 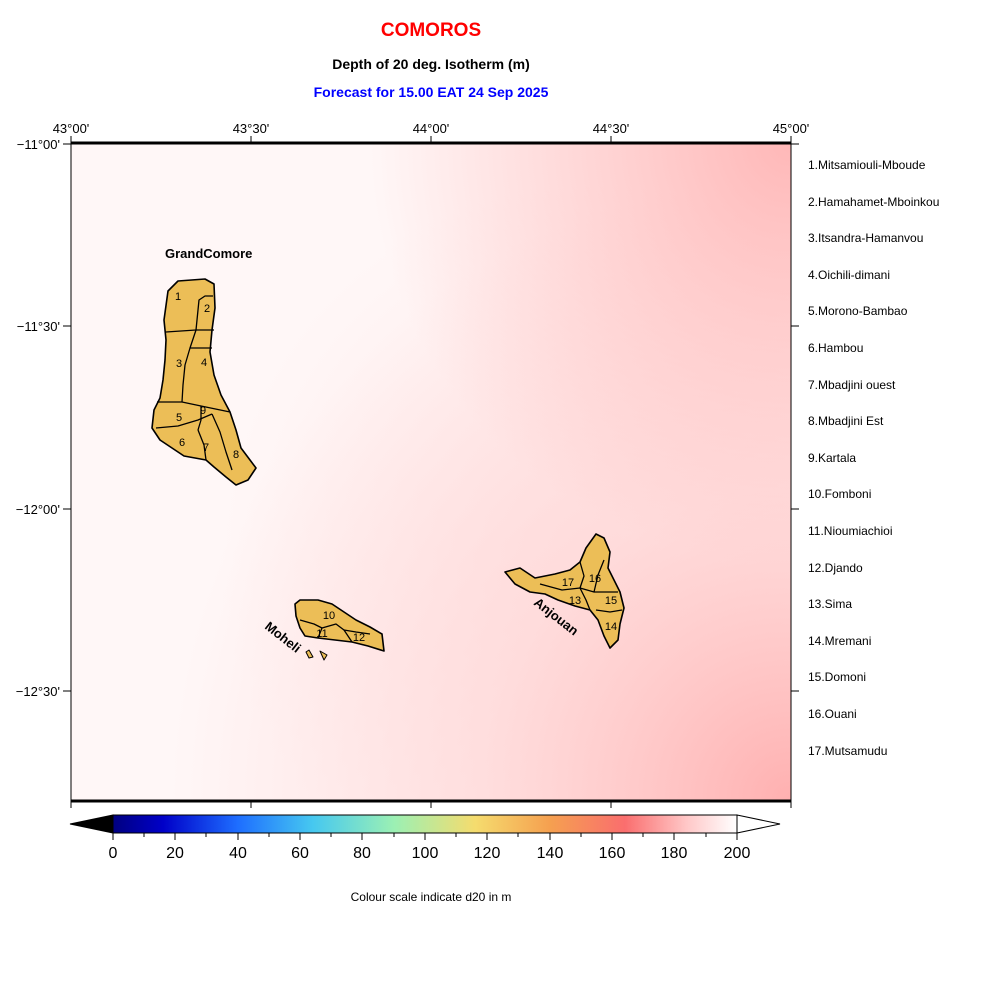 What do you see at coordinates (846, 421) in the screenshot?
I see `legend-item: 8.Mbadjini Est` at bounding box center [846, 421].